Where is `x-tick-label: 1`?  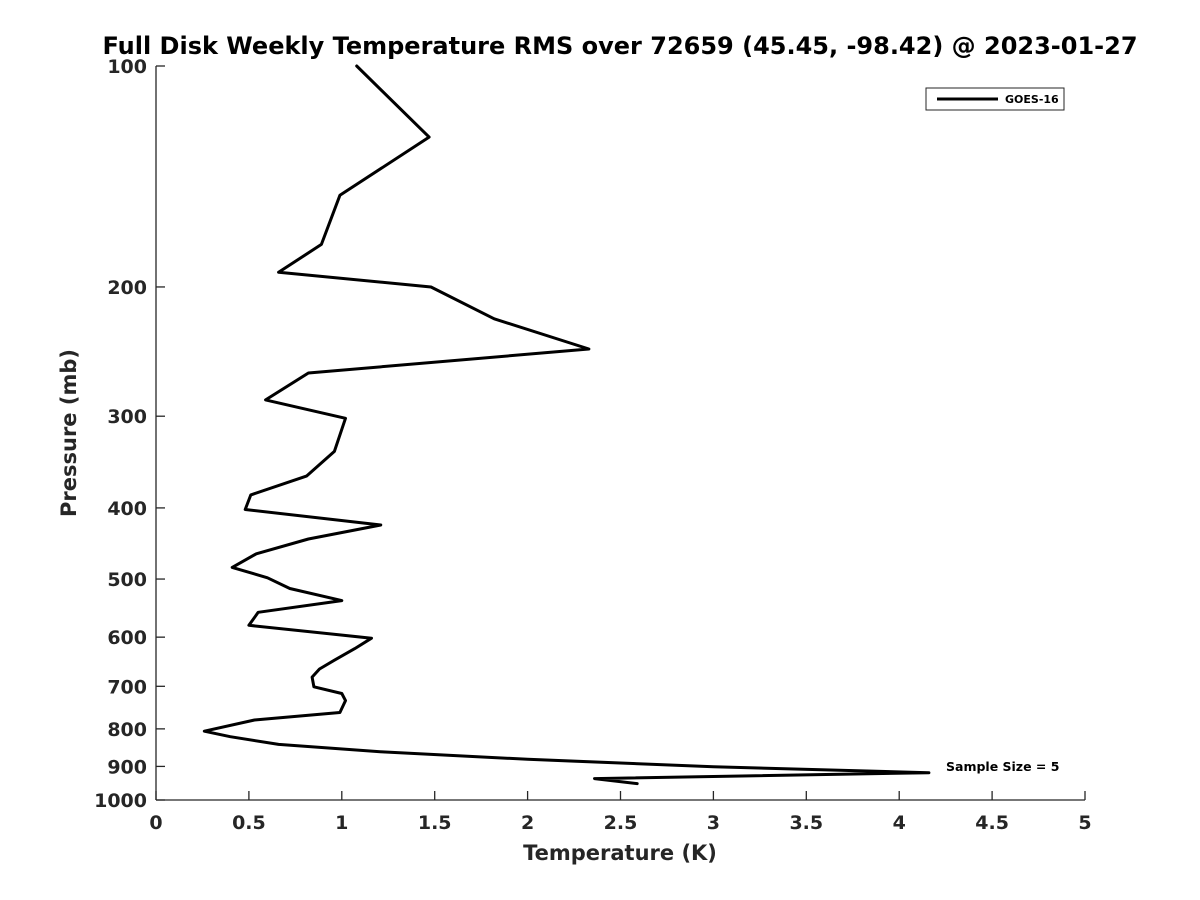
x-tick-label: 1 is located at coordinates (341, 823).